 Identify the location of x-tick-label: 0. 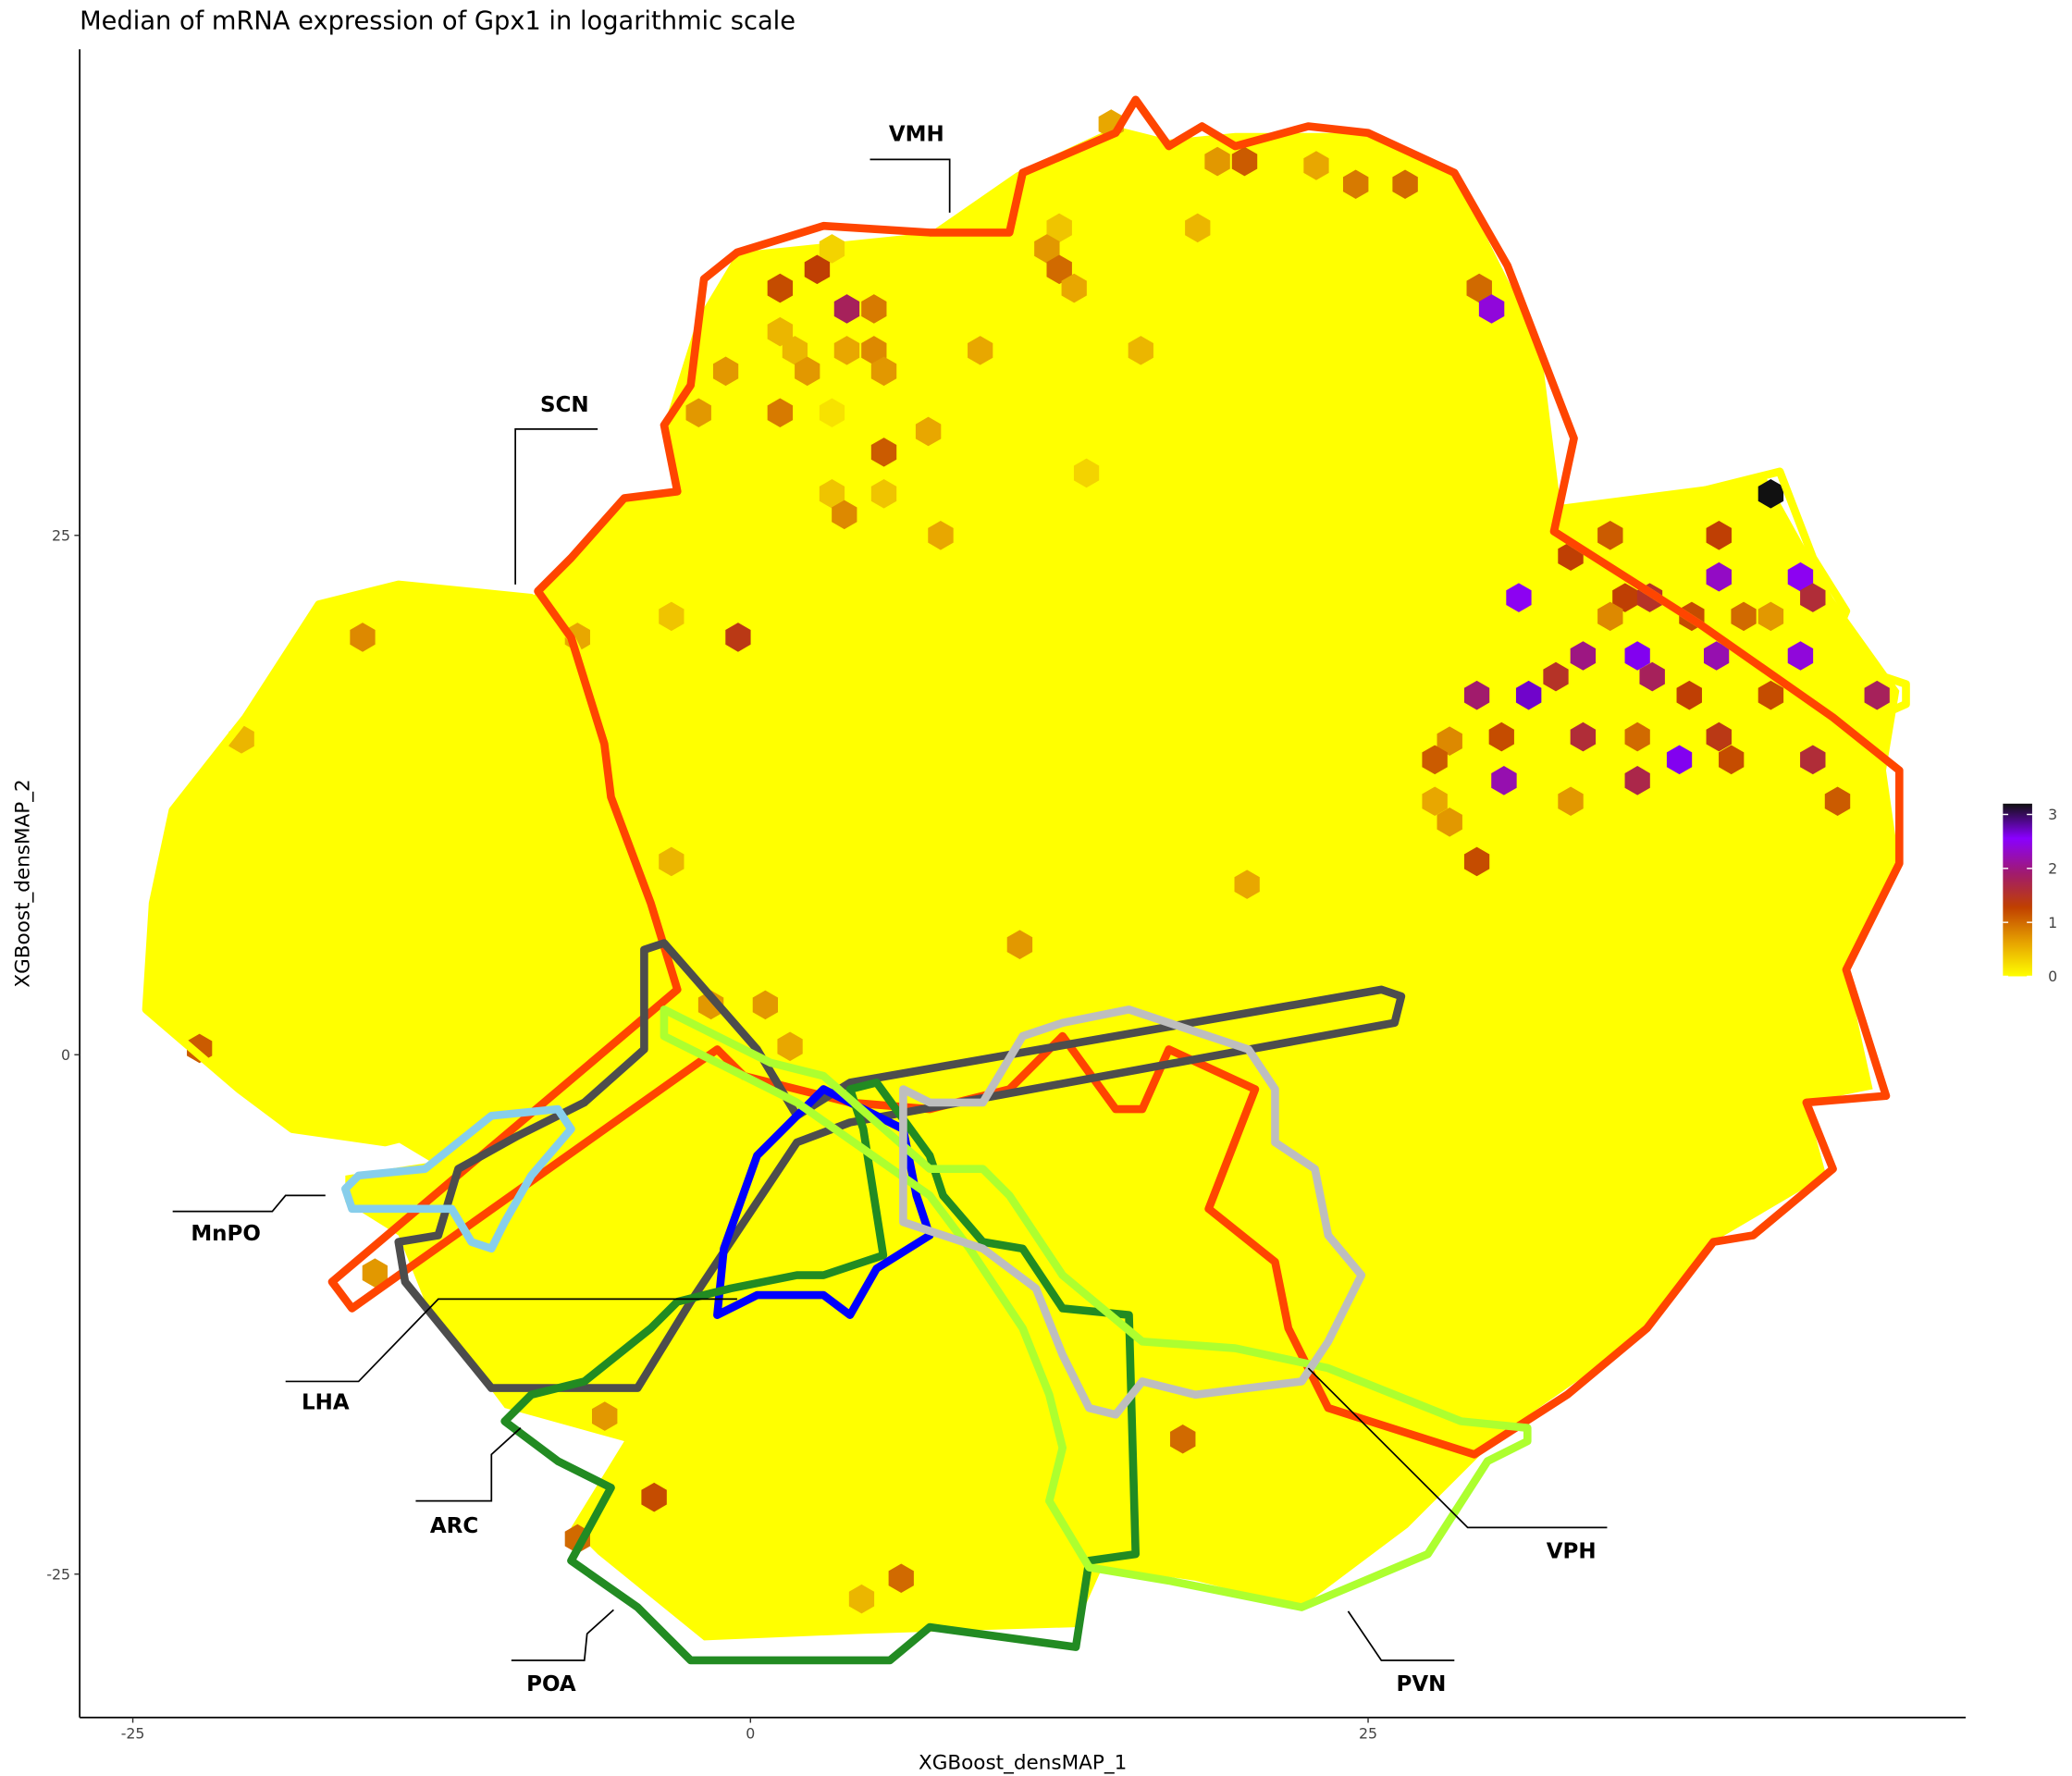
(750, 1734).